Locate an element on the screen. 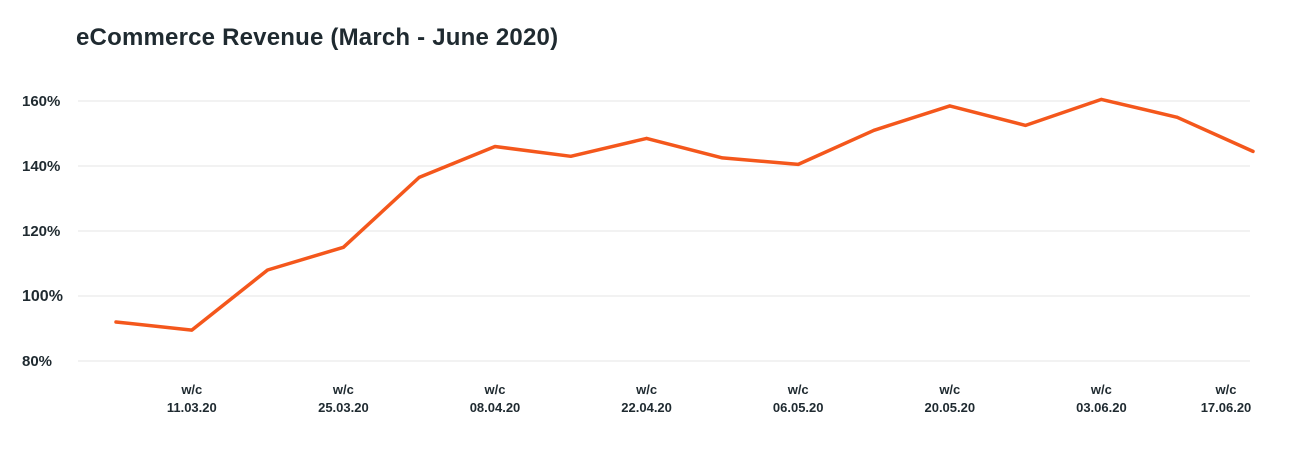 The image size is (1294, 449). x-tick-line2: 17.06.20 is located at coordinates (1226, 407).